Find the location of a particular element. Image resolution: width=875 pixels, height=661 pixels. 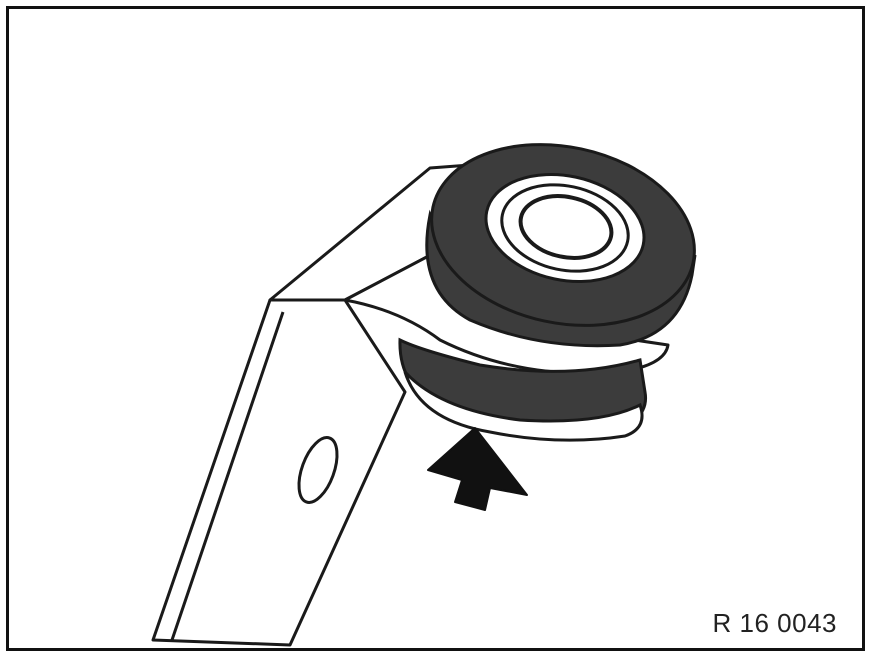

mount-center-bore is located at coordinates (566, 227).